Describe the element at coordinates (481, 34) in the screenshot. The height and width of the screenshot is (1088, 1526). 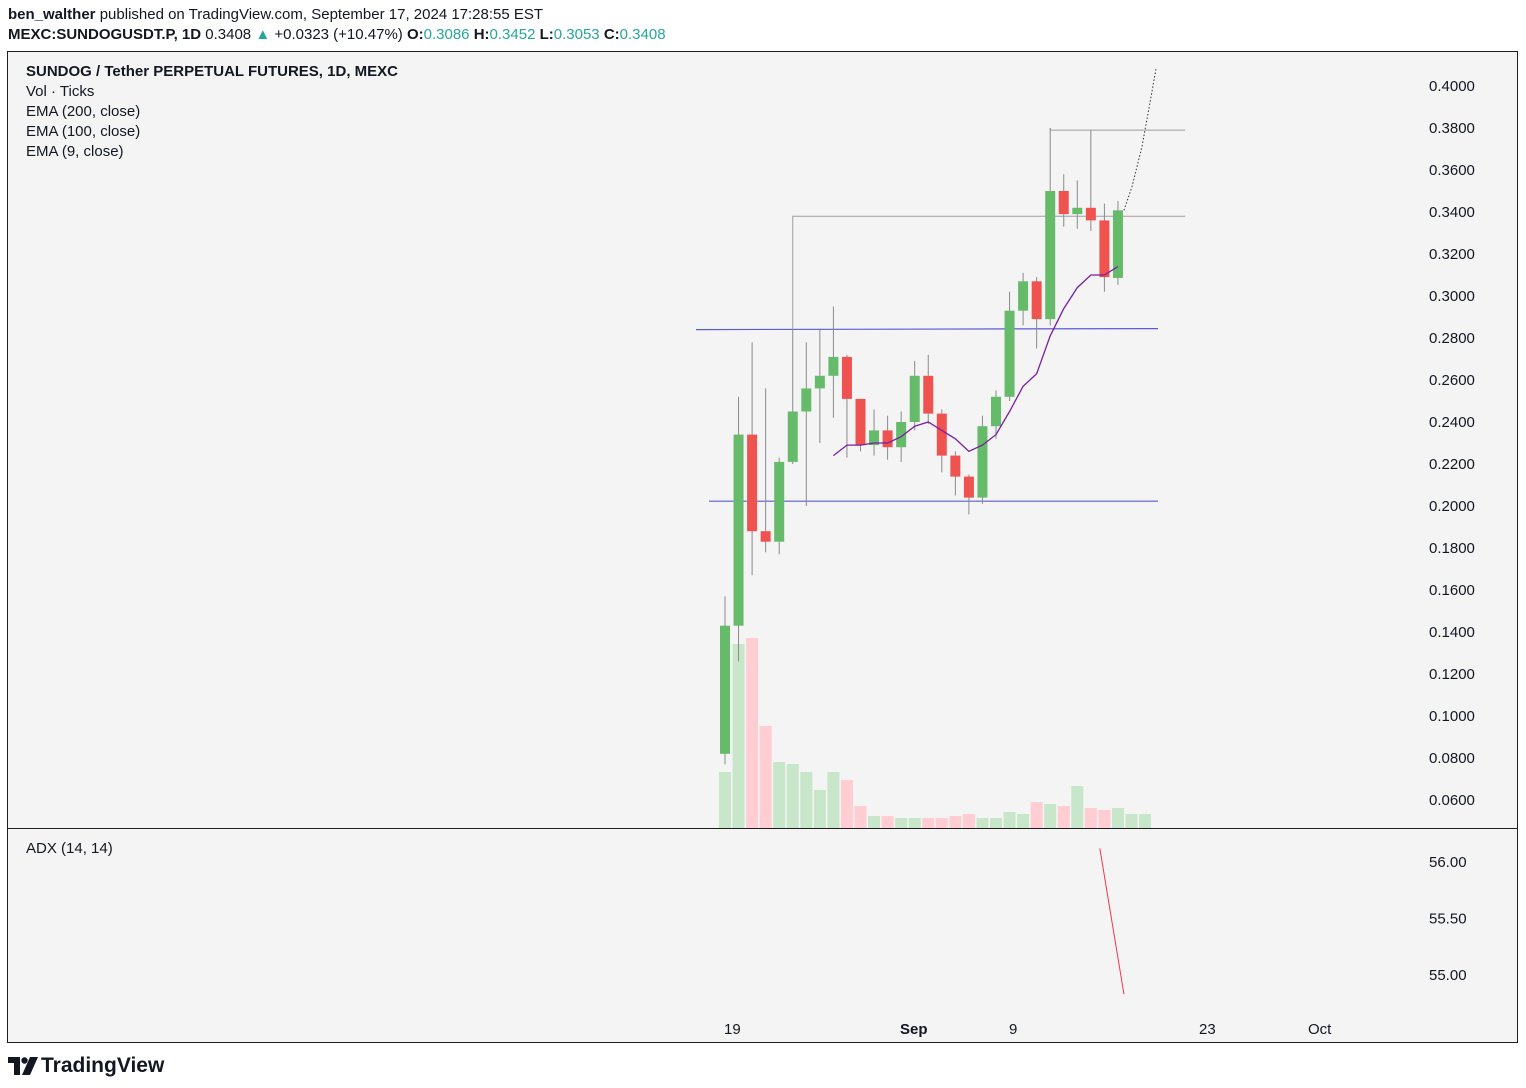
I see `high-label: H:` at that location.